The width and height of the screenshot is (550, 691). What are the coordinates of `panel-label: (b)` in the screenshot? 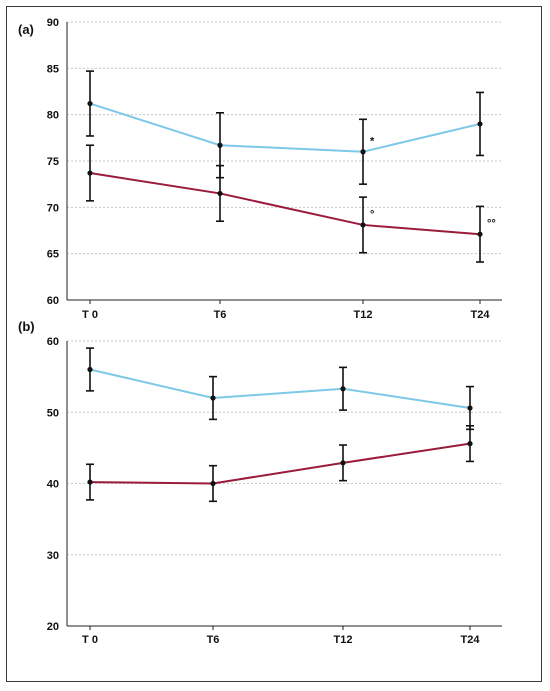 It's located at (26, 326).